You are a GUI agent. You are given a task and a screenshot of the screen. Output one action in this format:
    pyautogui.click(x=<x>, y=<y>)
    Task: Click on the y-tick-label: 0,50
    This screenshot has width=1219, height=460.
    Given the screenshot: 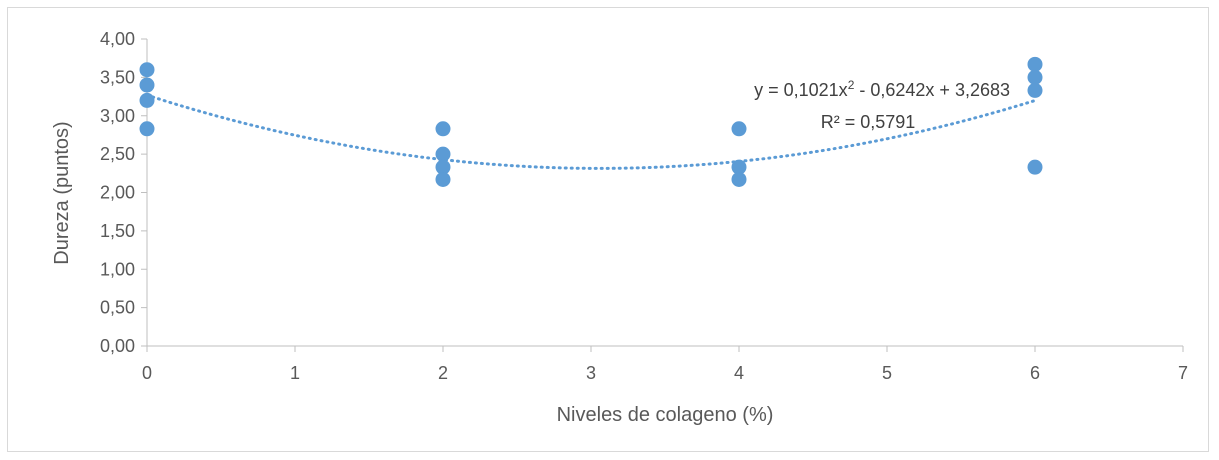 What is the action you would take?
    pyautogui.click(x=117, y=308)
    